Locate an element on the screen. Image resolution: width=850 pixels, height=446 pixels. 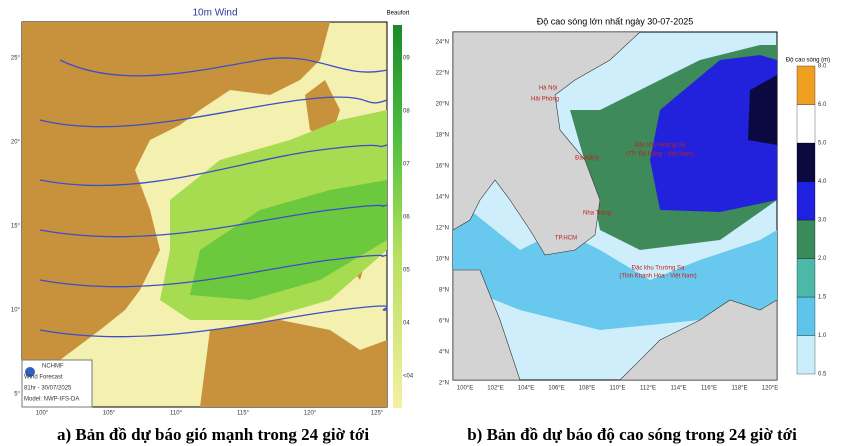
lat-label: 5° is located at coordinates (17, 395).